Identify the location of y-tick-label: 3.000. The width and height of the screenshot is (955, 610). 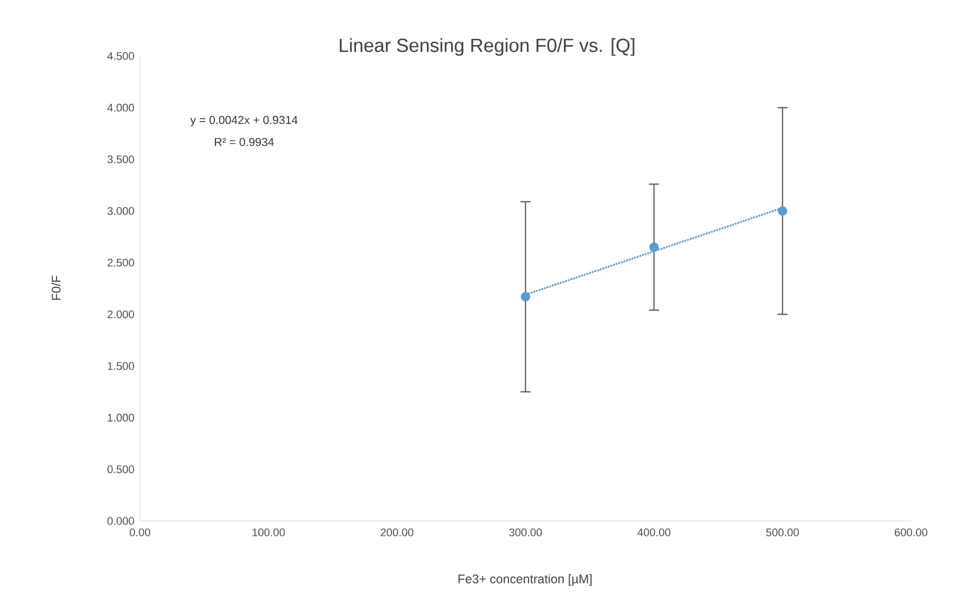
(120, 211).